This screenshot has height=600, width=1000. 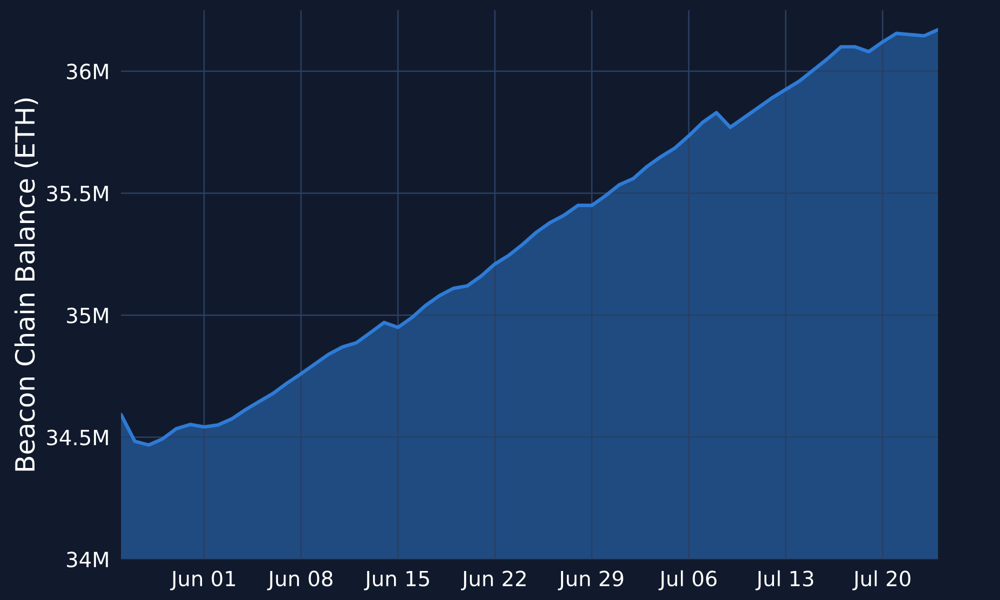 I want to click on y-axis-title: Beacon Chain Balance (ETH), so click(x=26, y=284).